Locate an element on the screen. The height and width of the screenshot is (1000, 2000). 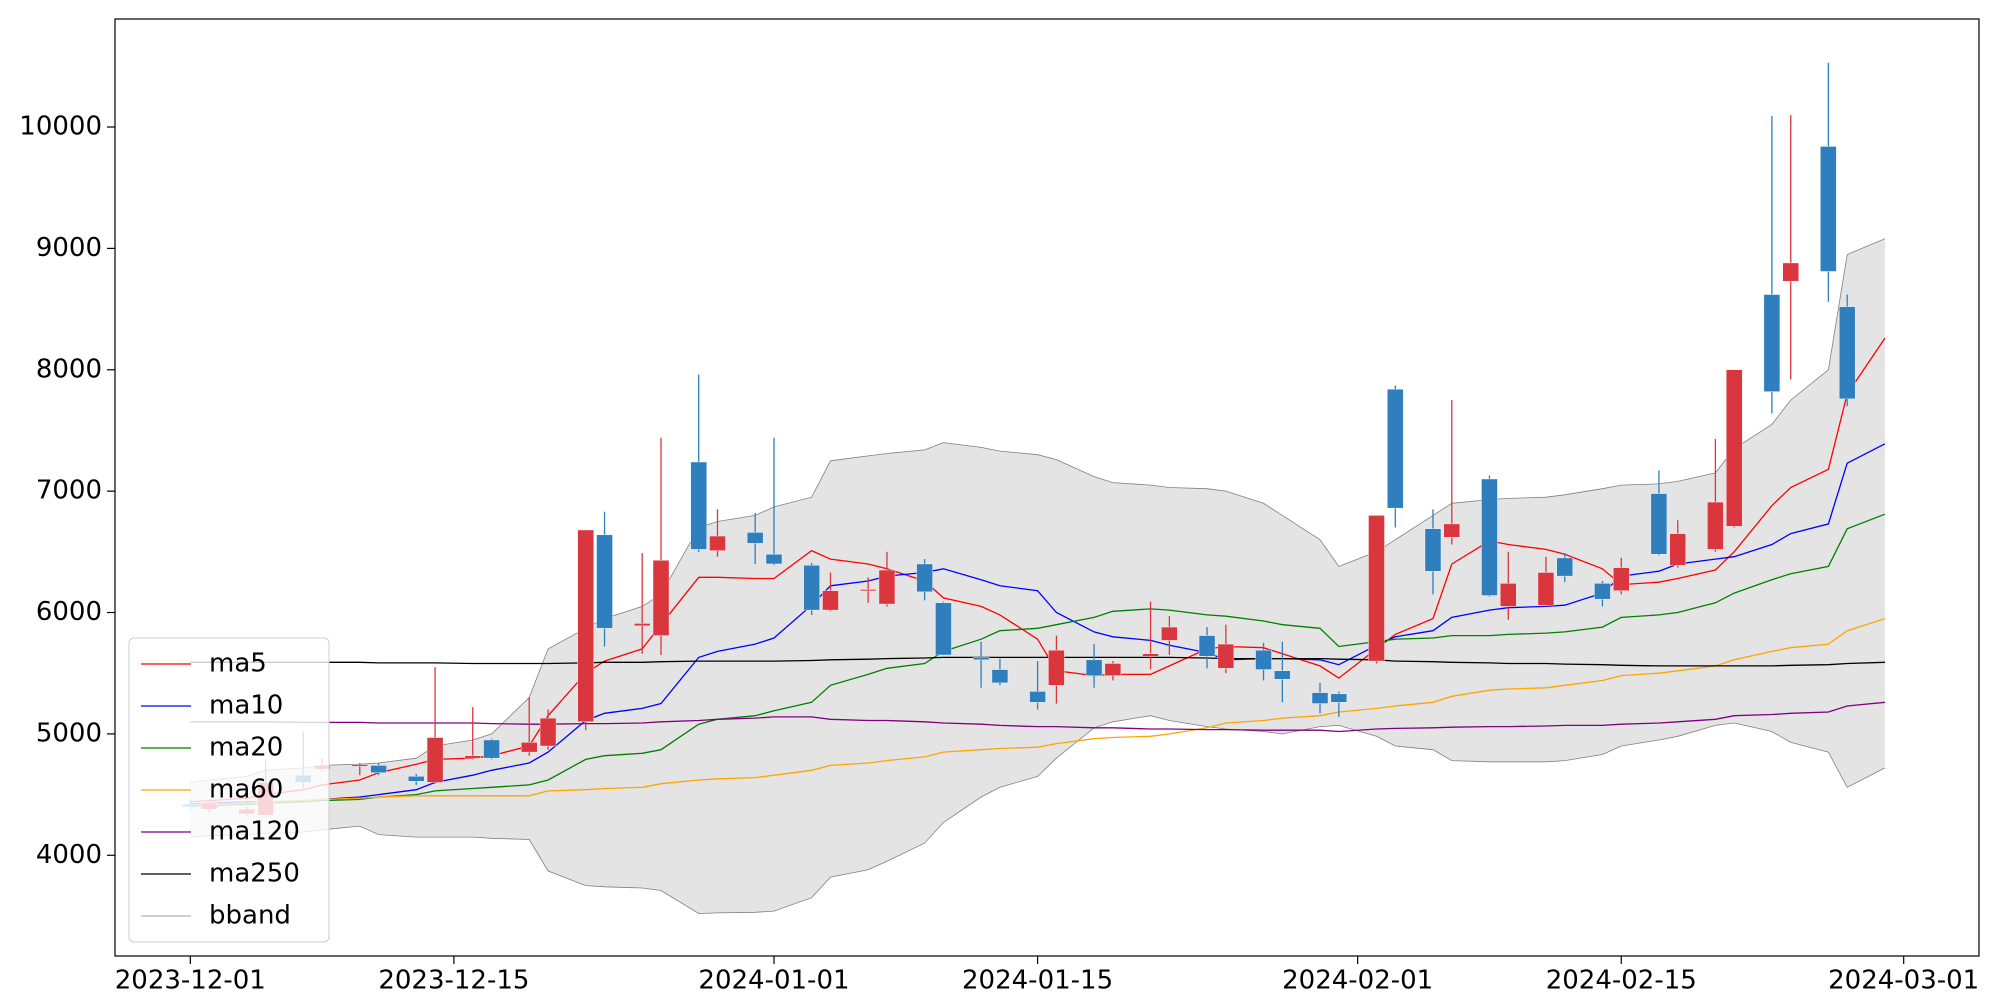
x-tick-label: 2023-12-01 is located at coordinates (190, 981).